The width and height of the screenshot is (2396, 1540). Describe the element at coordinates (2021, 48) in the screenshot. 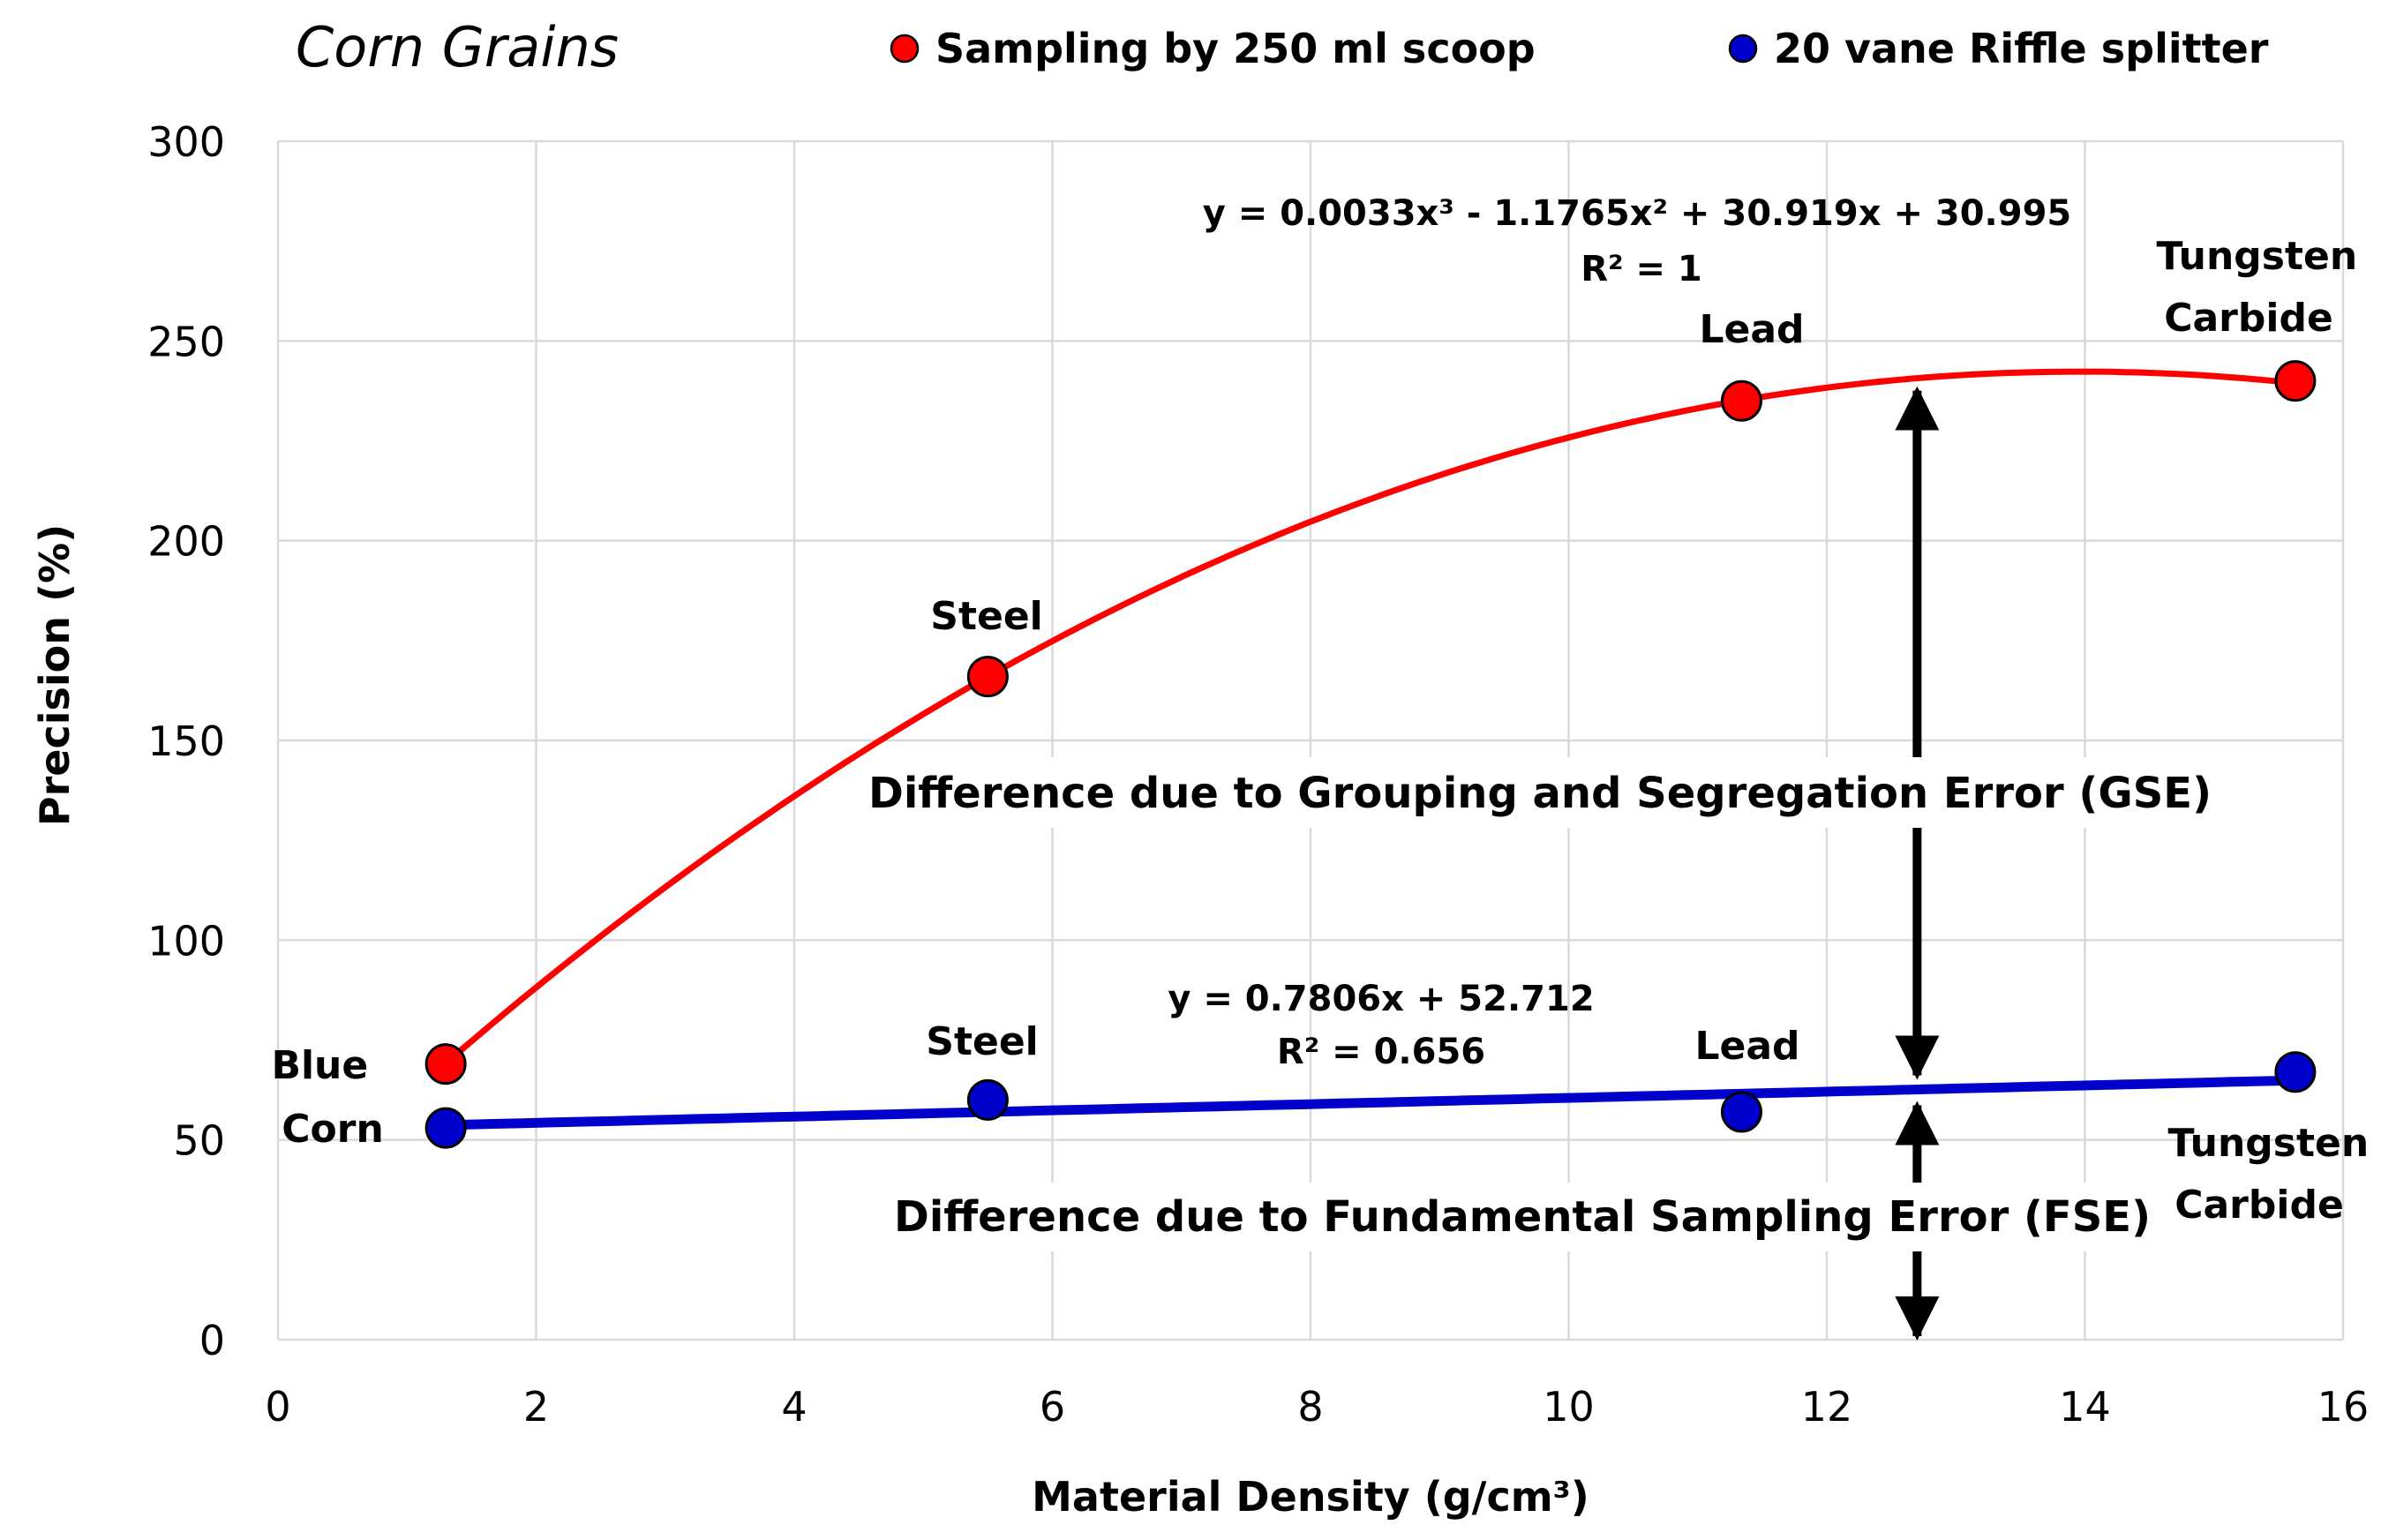

I see `legend-label-riffle: 20 vane Riffle splitter` at that location.